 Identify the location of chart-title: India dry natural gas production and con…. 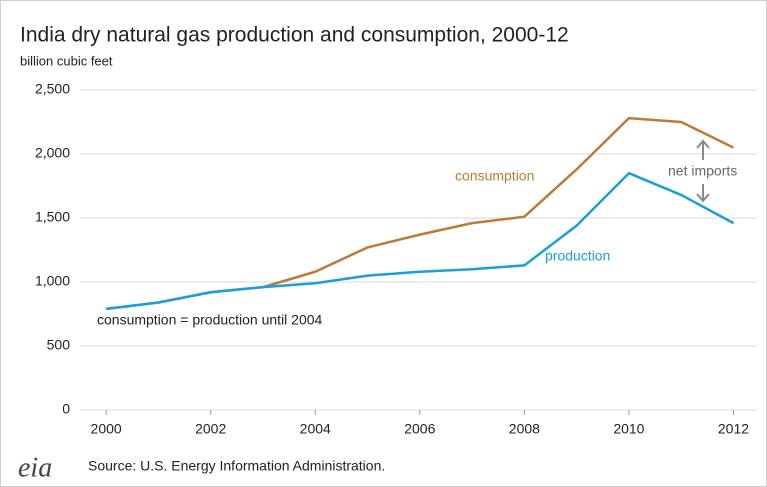
(294, 35).